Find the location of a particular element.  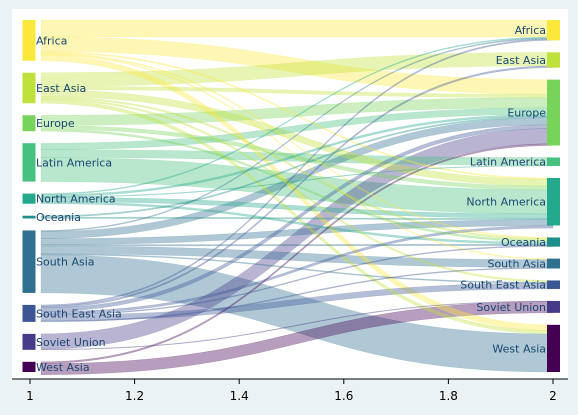

left-node-europe is located at coordinates (29, 123).